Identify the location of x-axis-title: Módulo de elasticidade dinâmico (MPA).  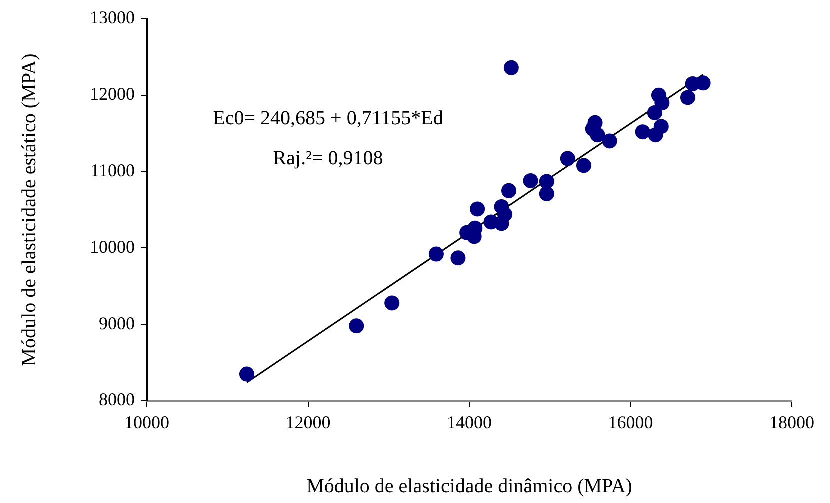
(469, 486).